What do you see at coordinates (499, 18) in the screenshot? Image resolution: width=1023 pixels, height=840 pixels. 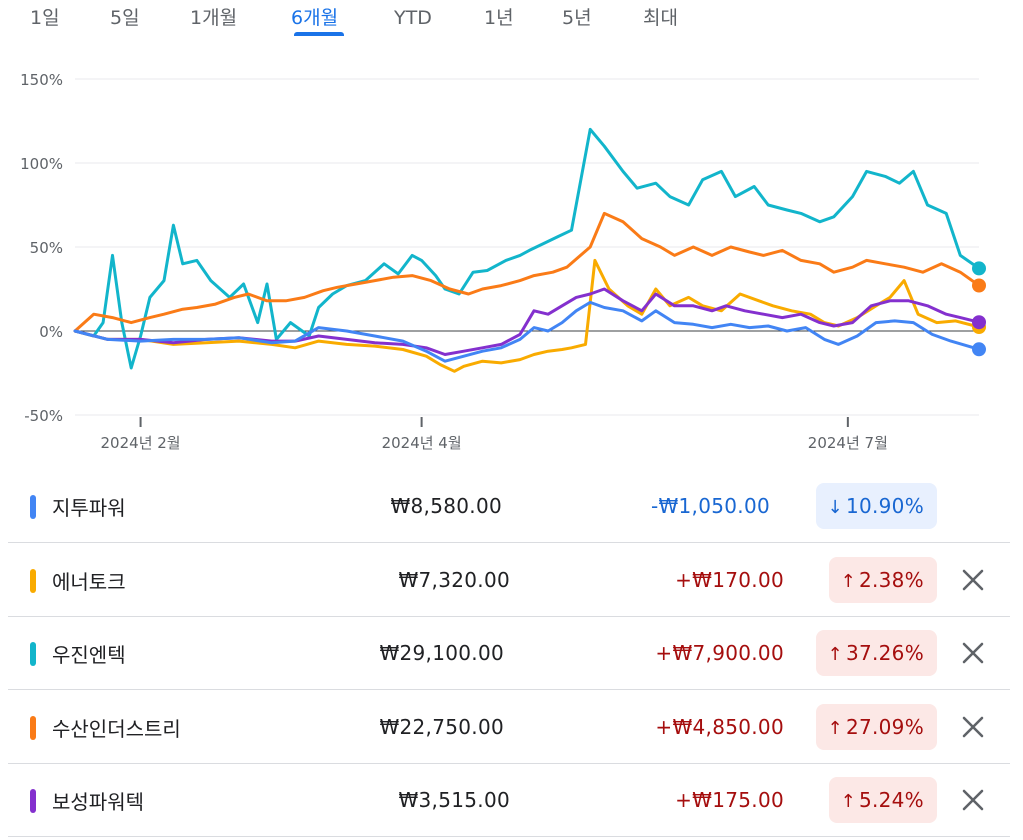 I see `tab-5: 1년` at bounding box center [499, 18].